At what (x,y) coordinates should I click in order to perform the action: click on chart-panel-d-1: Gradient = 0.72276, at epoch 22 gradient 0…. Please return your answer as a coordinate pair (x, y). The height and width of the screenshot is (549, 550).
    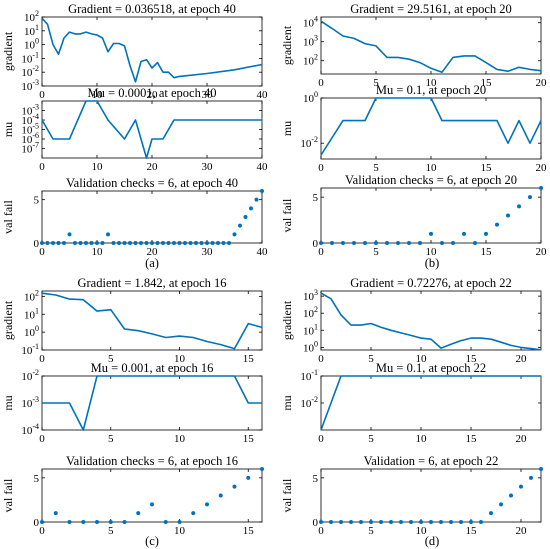
    Looking at the image, I should click on (411, 320).